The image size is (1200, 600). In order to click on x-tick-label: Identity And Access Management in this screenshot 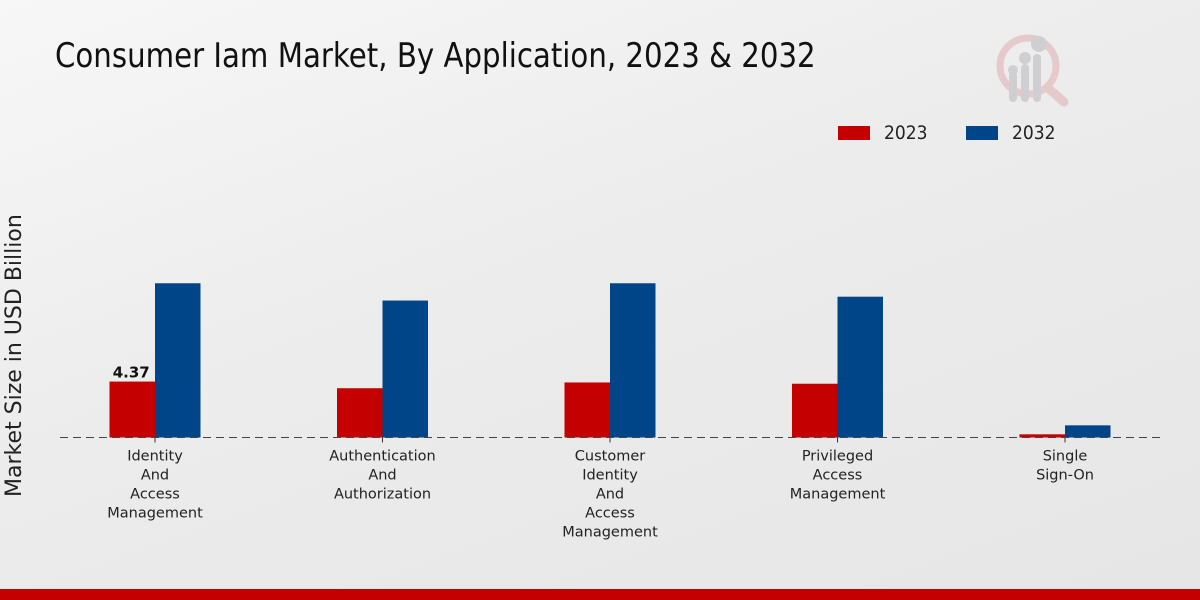, I will do `click(155, 485)`.